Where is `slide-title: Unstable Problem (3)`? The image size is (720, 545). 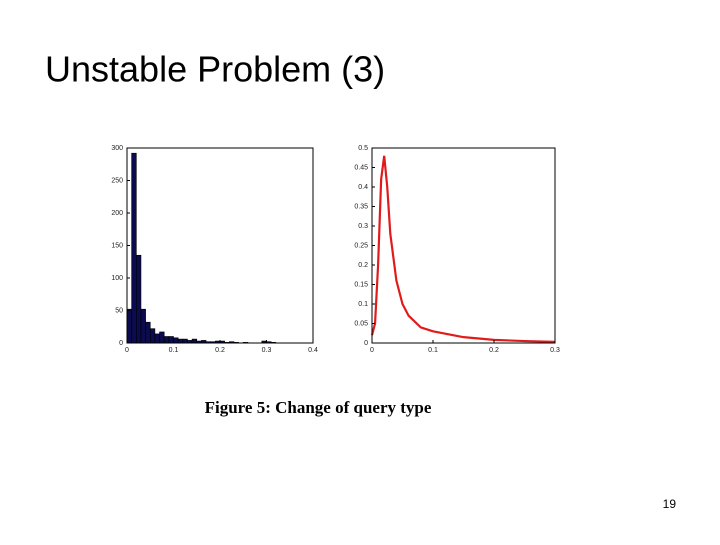 slide-title: Unstable Problem (3) is located at coordinates (215, 69).